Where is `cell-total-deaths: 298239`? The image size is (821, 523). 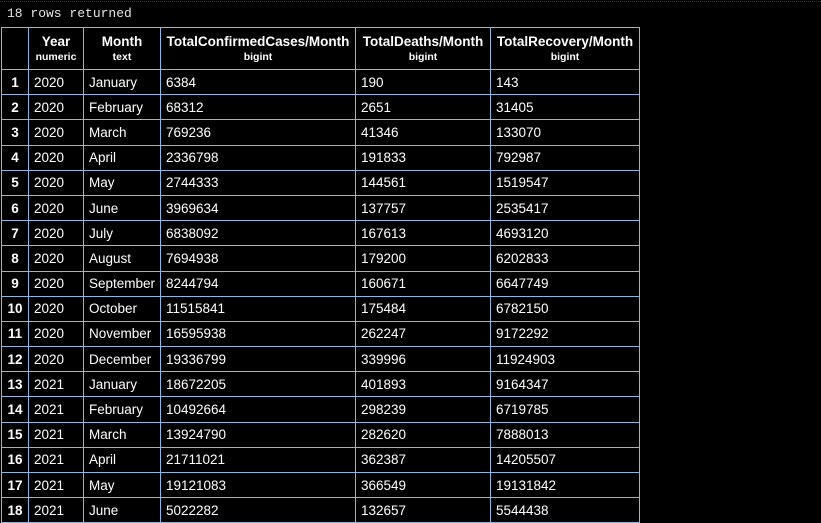 cell-total-deaths: 298239 is located at coordinates (423, 409).